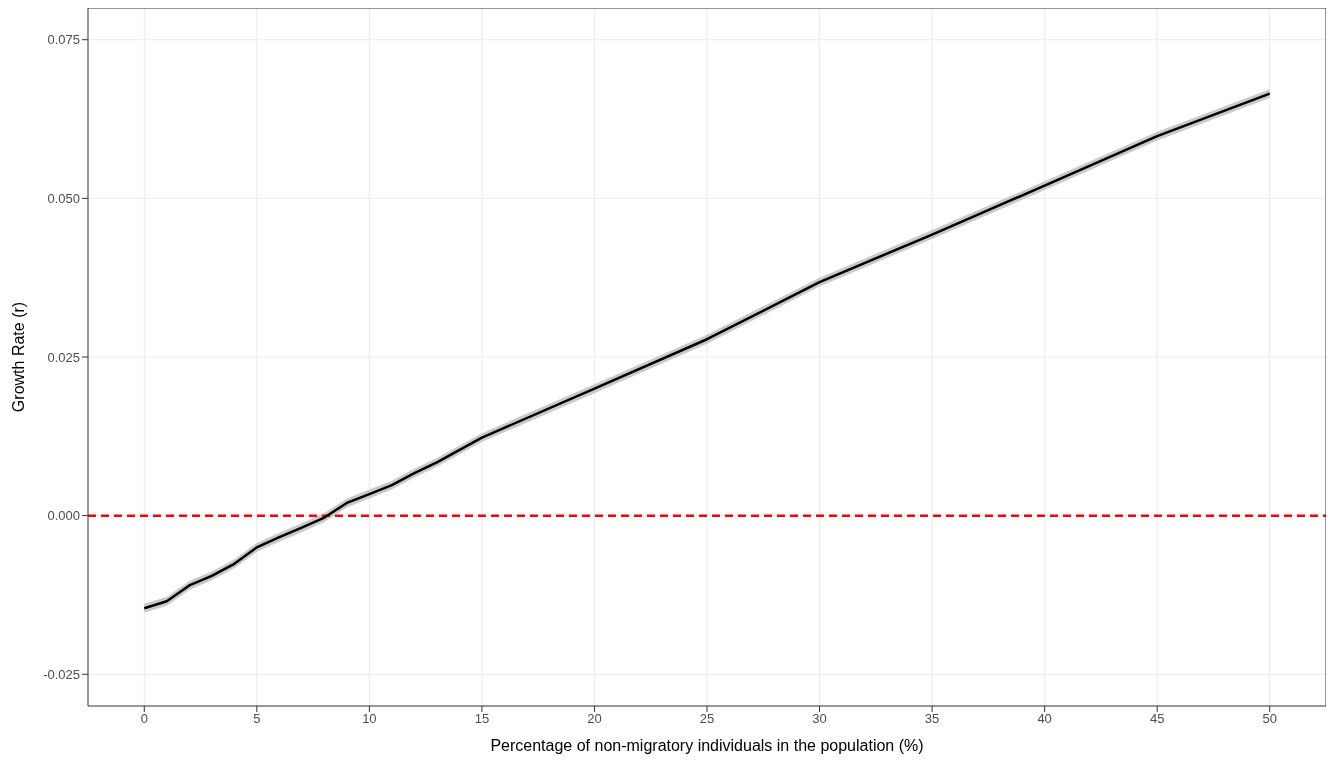 The height and width of the screenshot is (774, 1334). What do you see at coordinates (707, 745) in the screenshot?
I see `x-axis-title: Percentage of non-migratory individuals in the population (%)` at bounding box center [707, 745].